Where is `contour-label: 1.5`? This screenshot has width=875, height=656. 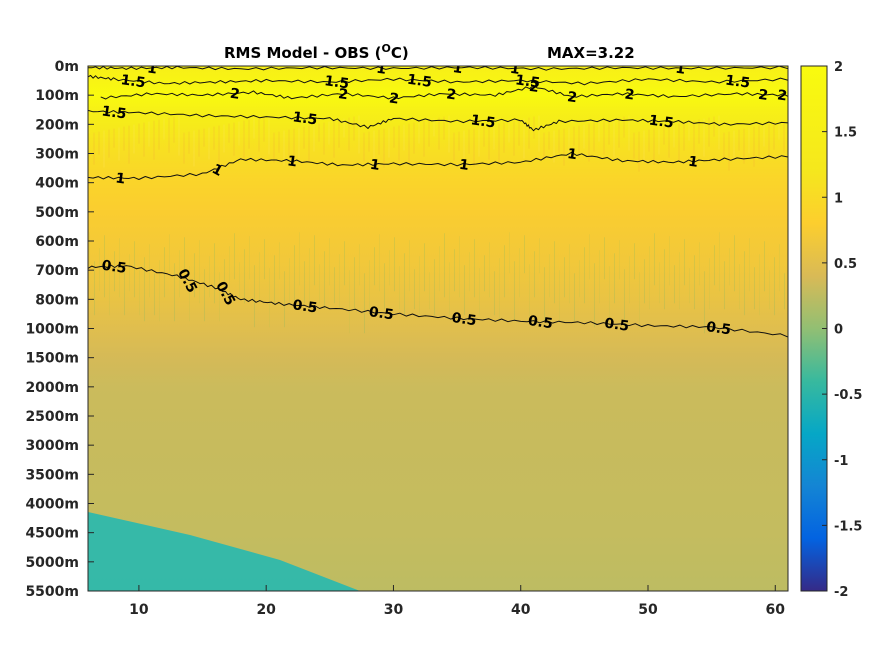
contour-label: 1.5 is located at coordinates (133, 81).